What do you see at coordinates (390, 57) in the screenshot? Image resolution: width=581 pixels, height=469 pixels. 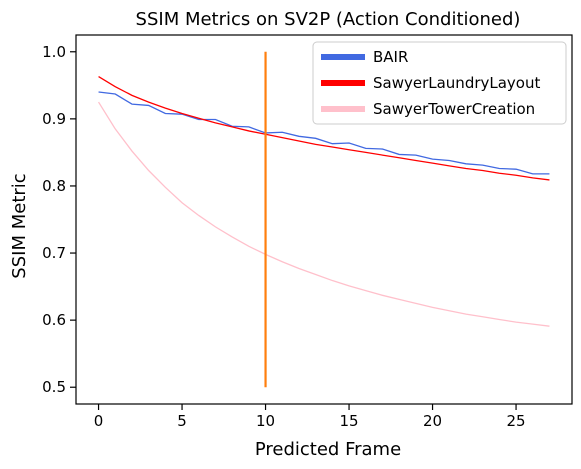 I see `legend-label-0: BAIR` at bounding box center [390, 57].